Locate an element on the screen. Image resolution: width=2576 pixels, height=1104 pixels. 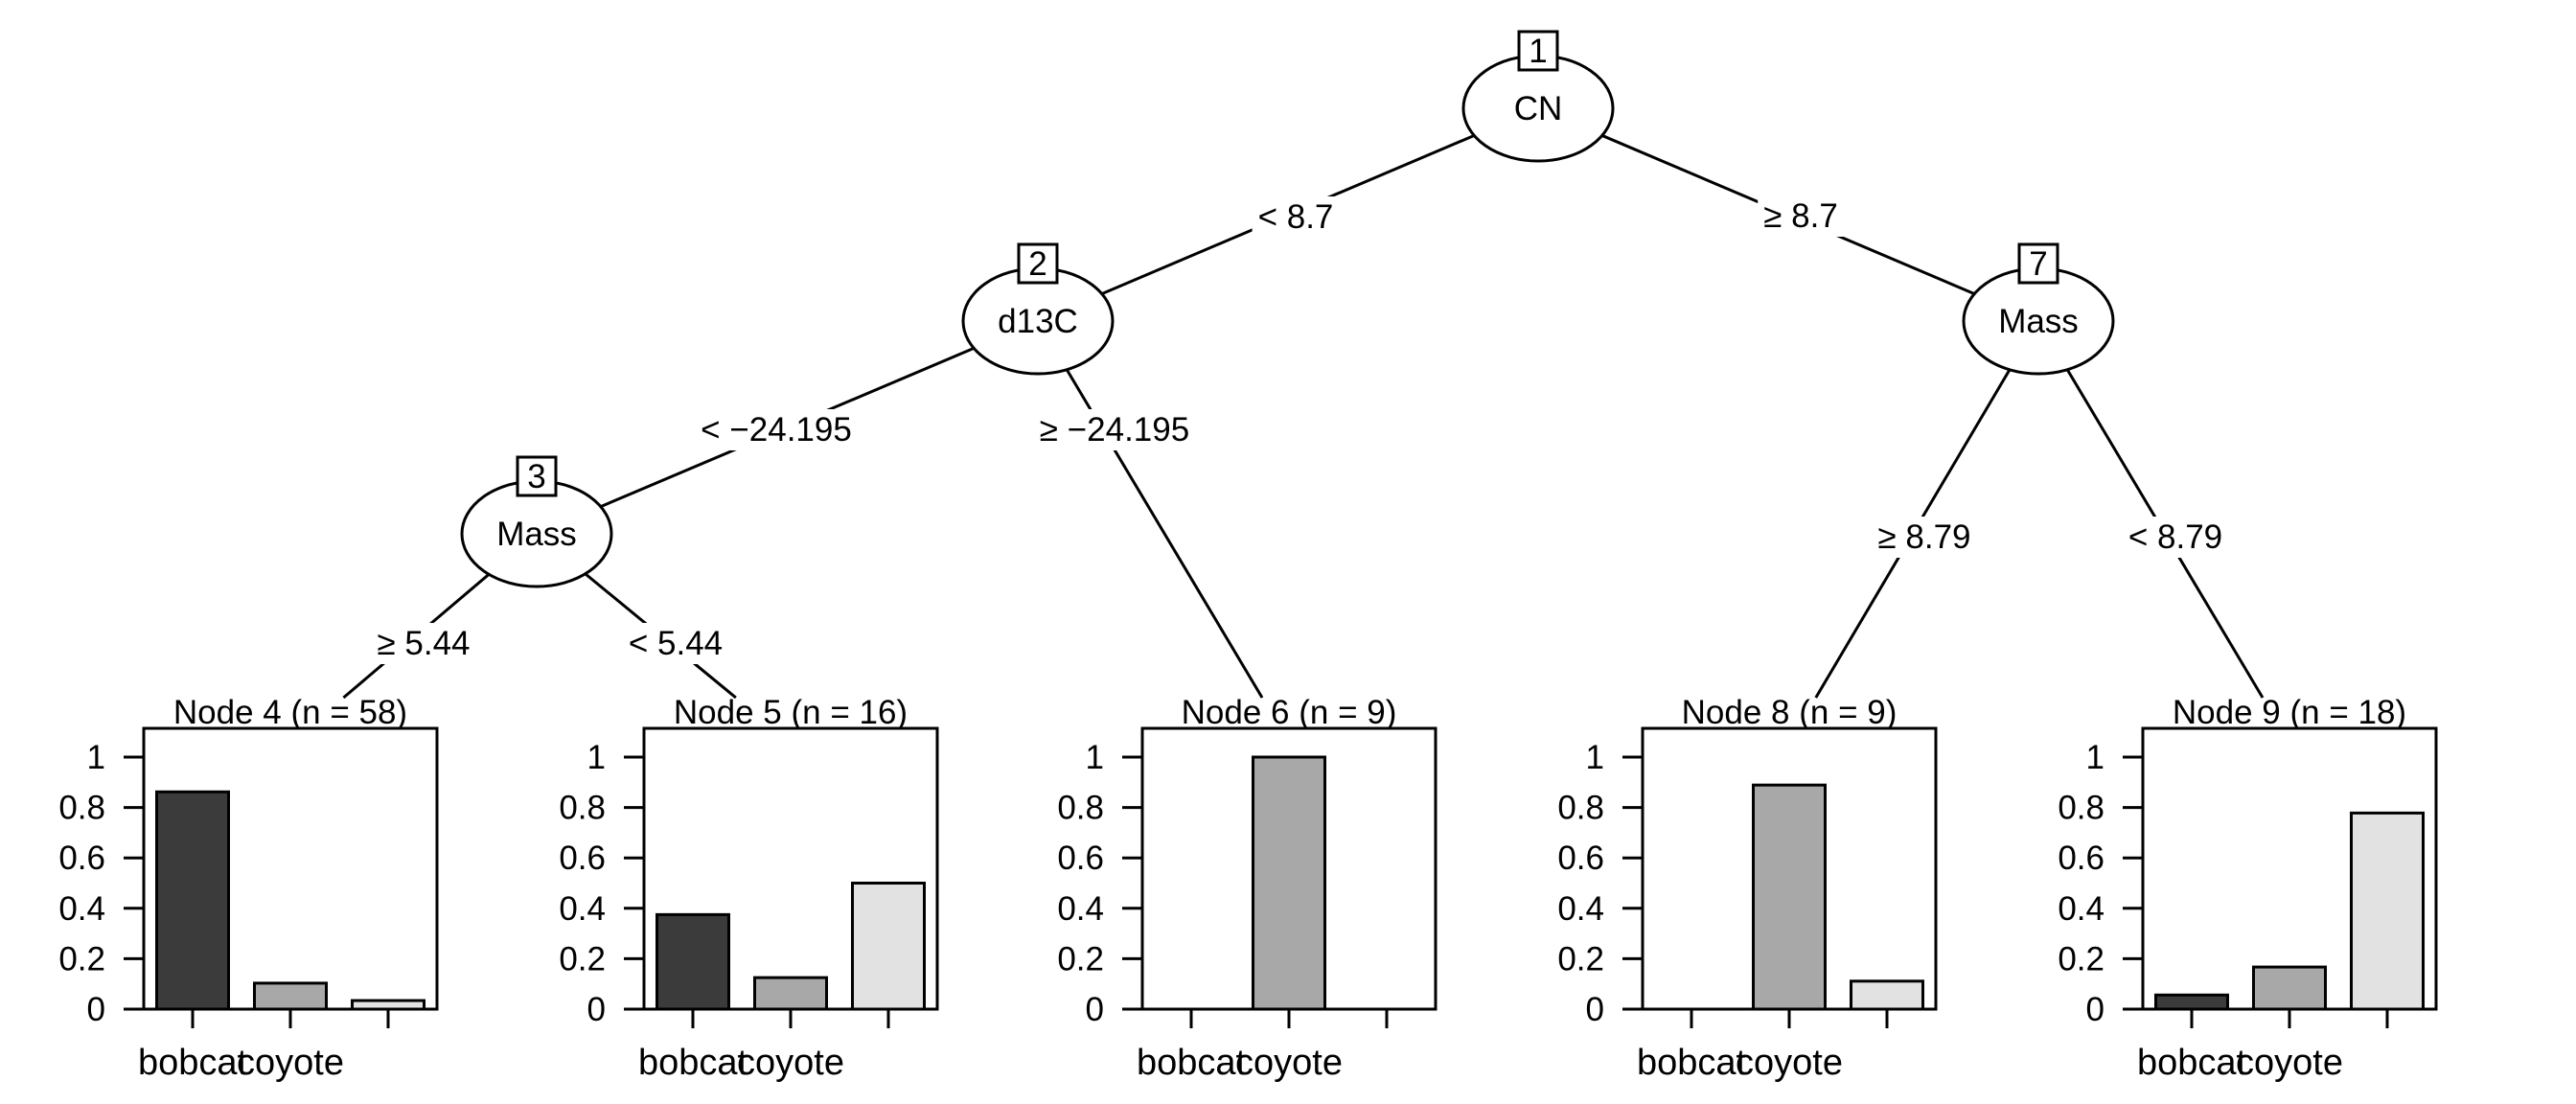
edge-label-2-6: ≥ −24.195 is located at coordinates (1114, 429).